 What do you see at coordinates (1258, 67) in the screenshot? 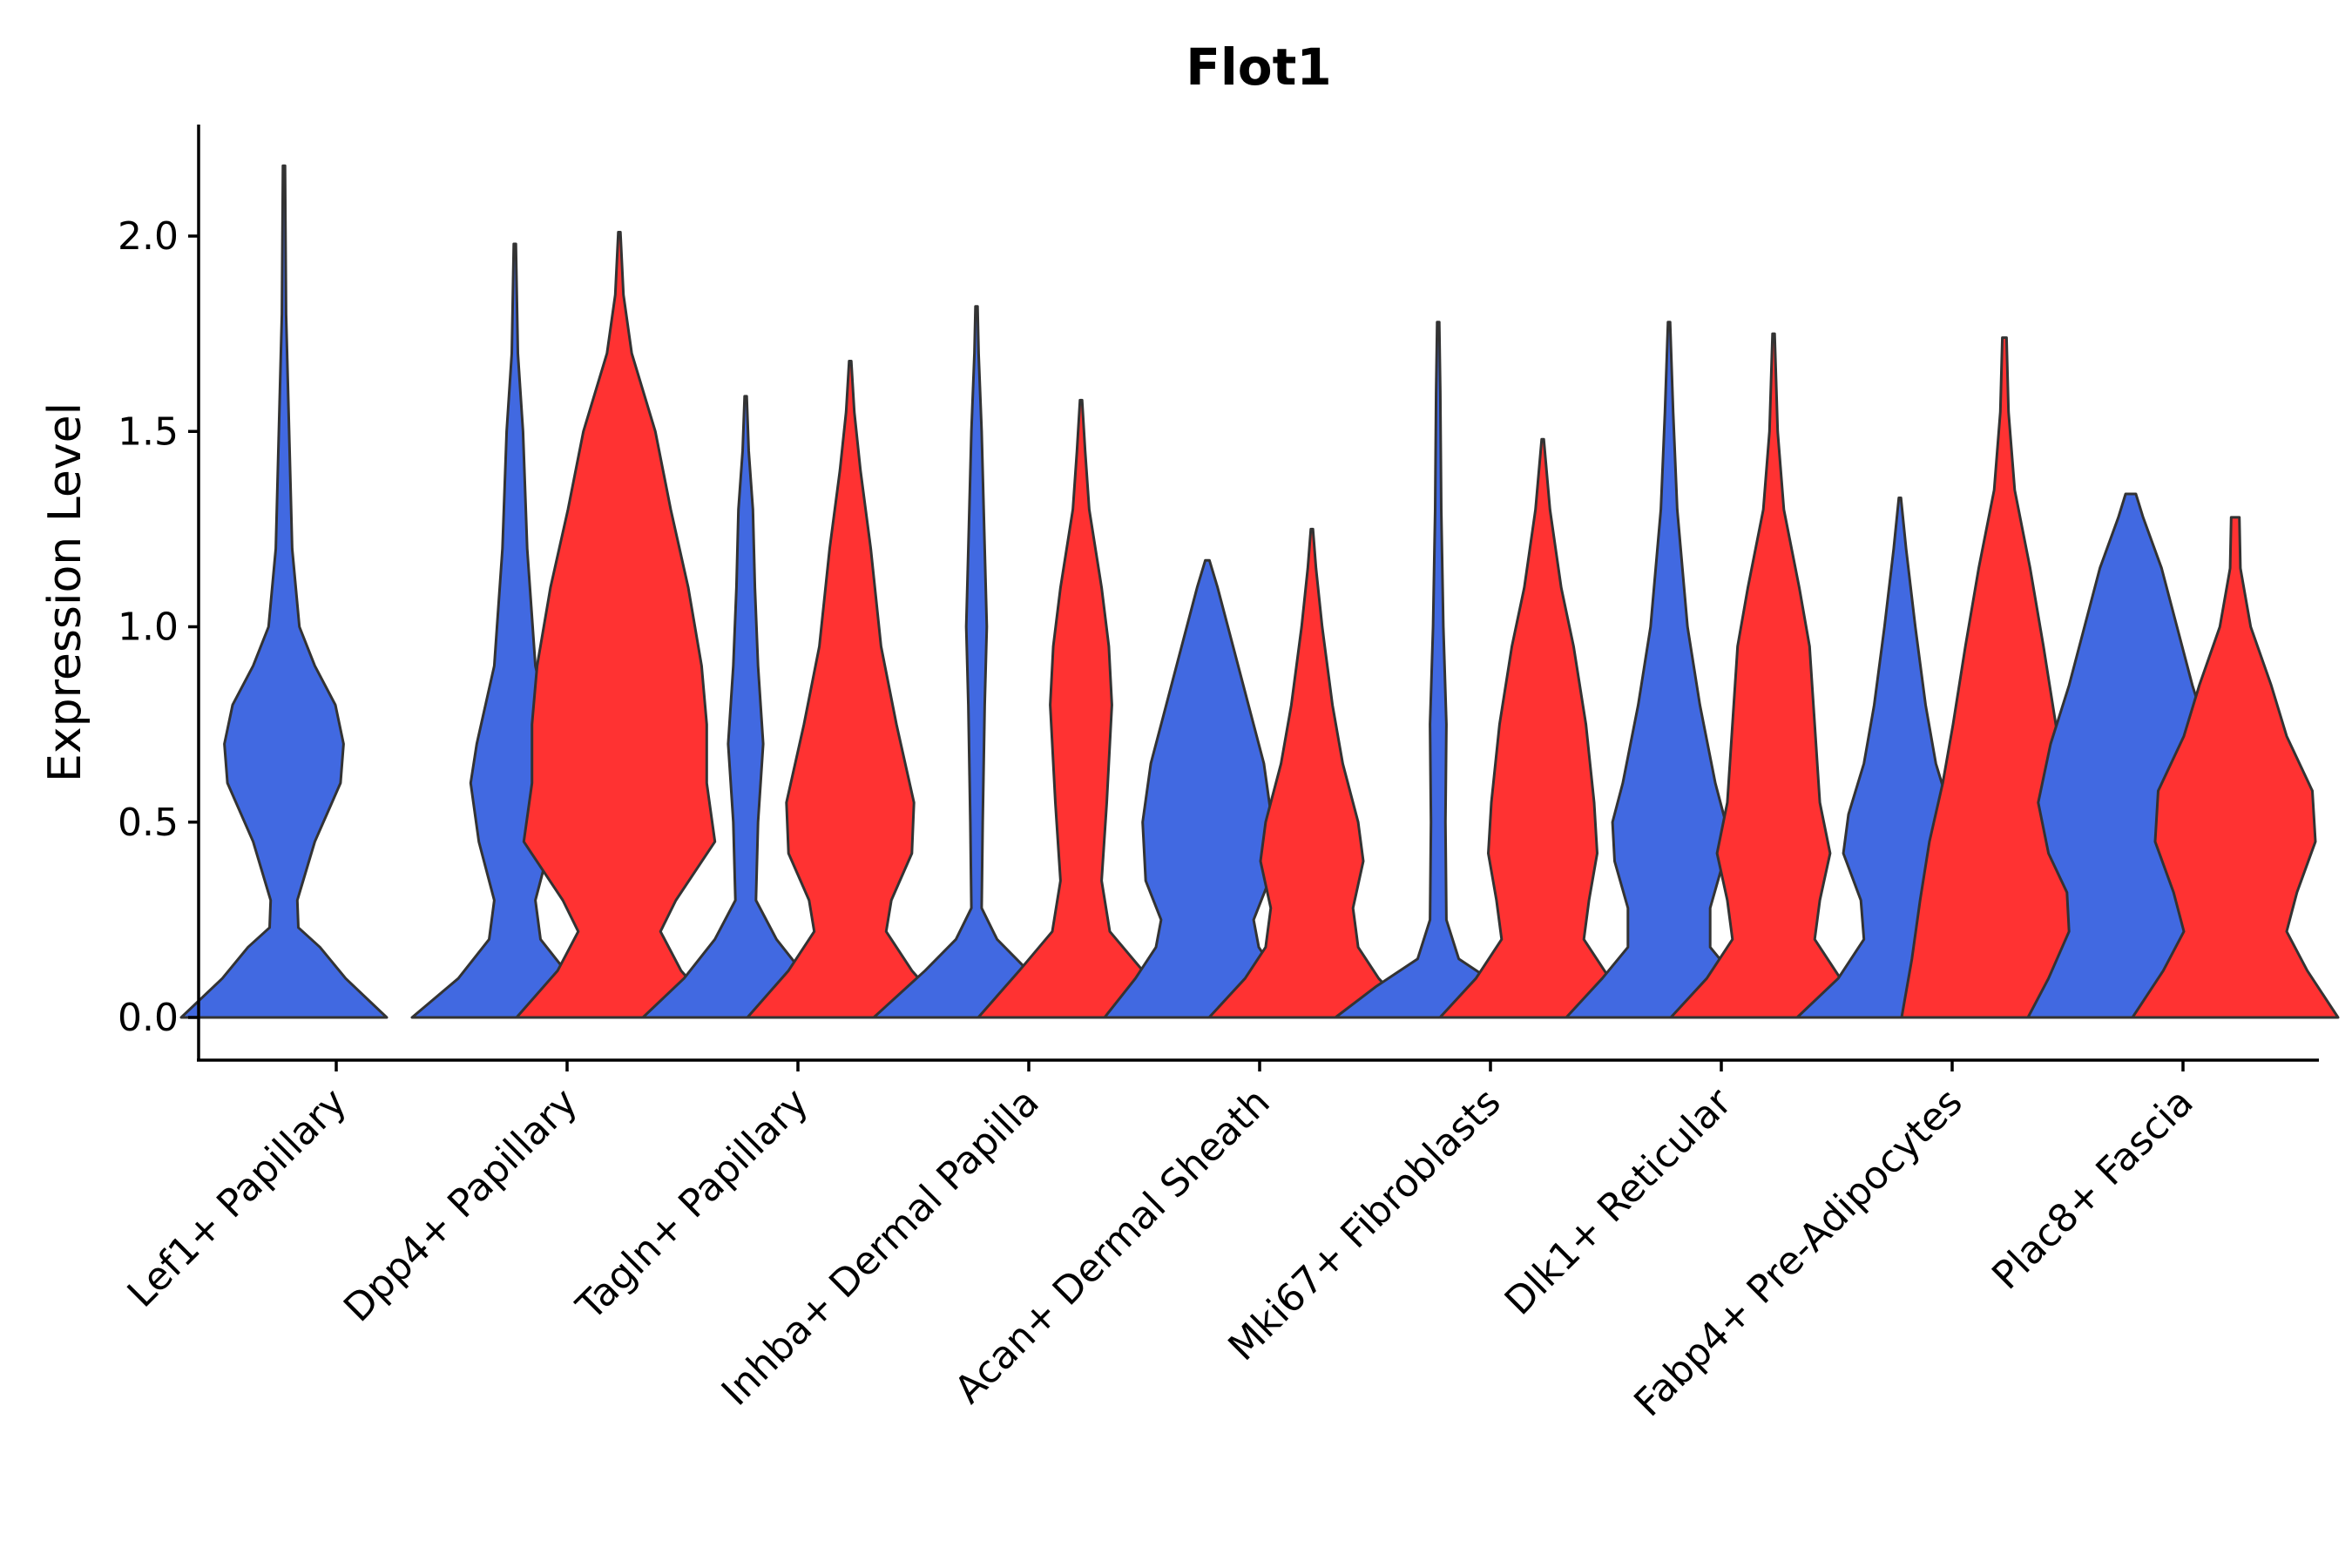
I see `chart-title: Flot1` at bounding box center [1258, 67].